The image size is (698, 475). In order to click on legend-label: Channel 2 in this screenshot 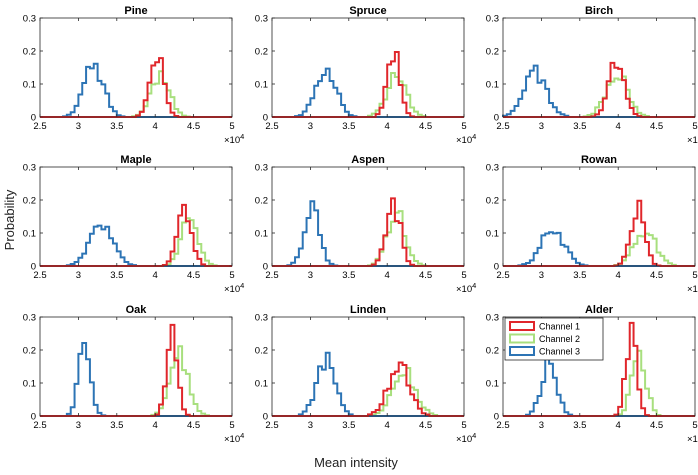, I will do `click(559, 339)`.